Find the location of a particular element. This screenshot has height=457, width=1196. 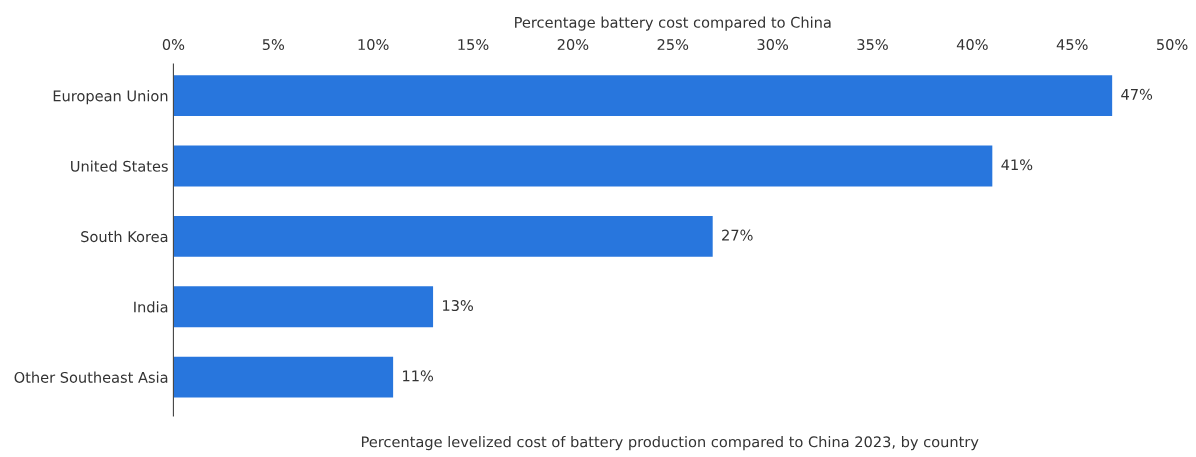

y-tick-label: India is located at coordinates (151, 307).